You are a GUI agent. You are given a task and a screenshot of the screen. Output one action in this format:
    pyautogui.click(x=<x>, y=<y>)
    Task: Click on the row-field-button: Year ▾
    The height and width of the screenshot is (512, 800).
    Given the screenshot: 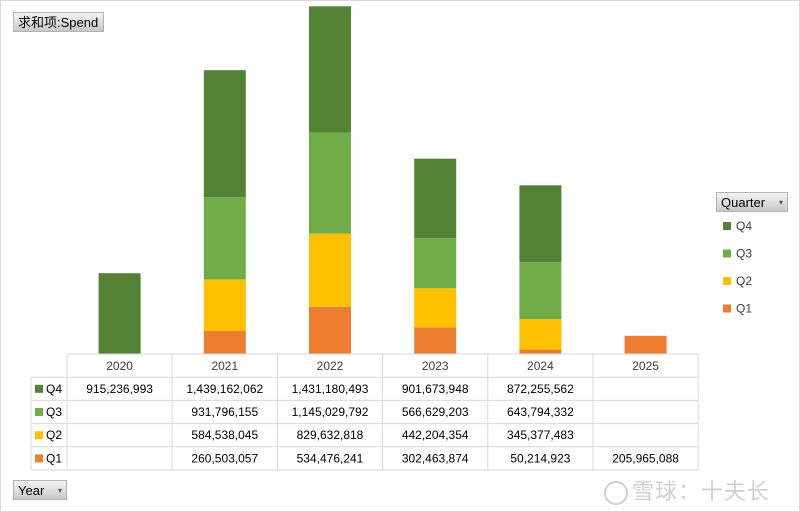 What is the action you would take?
    pyautogui.click(x=40, y=490)
    